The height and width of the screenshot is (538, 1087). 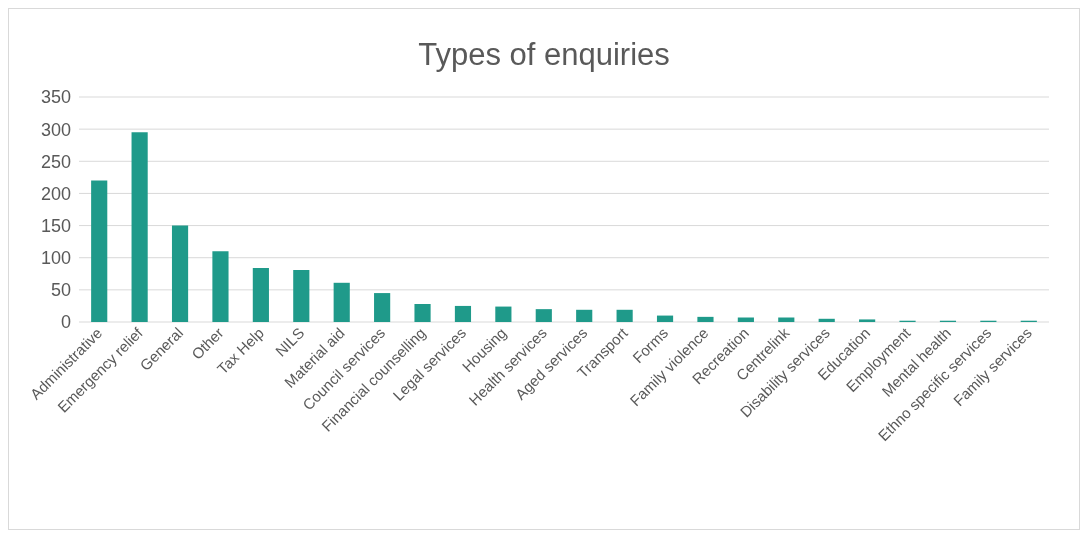 What do you see at coordinates (55, 161) in the screenshot?
I see `y-tick-label: 250` at bounding box center [55, 161].